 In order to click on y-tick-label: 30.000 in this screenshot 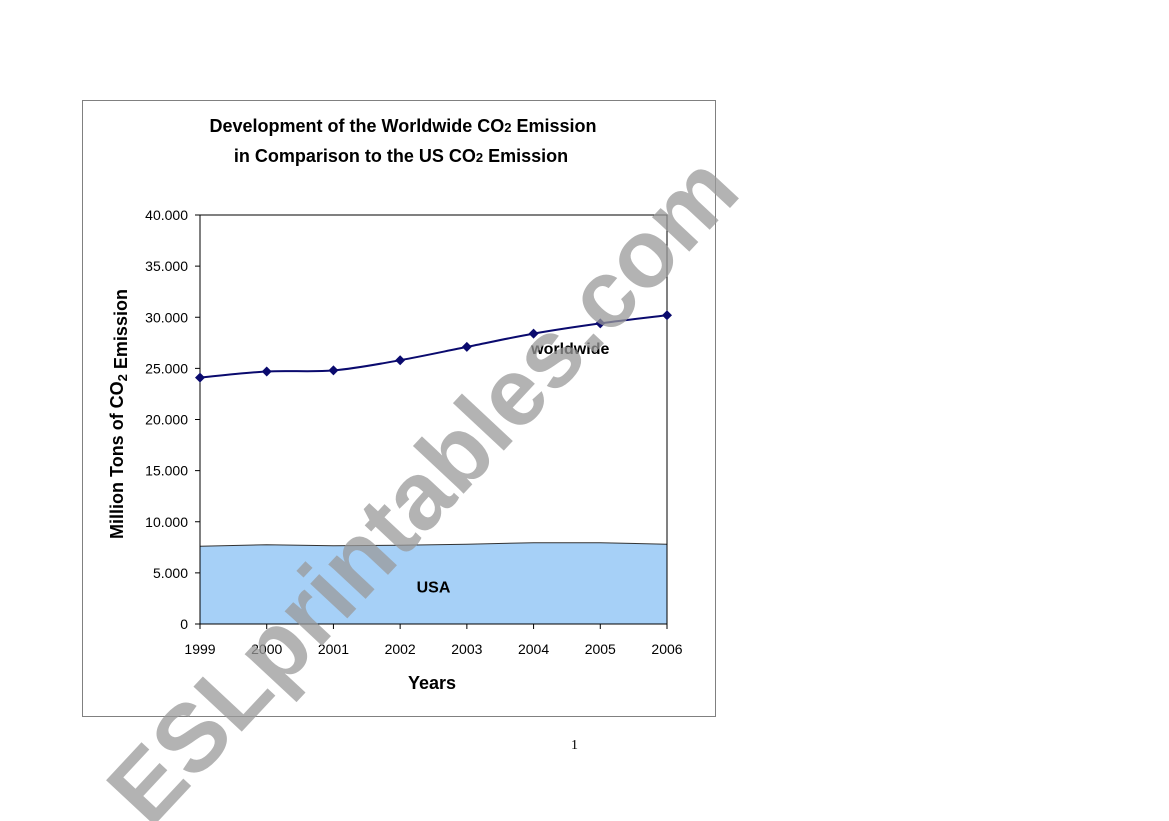, I will do `click(166, 317)`.